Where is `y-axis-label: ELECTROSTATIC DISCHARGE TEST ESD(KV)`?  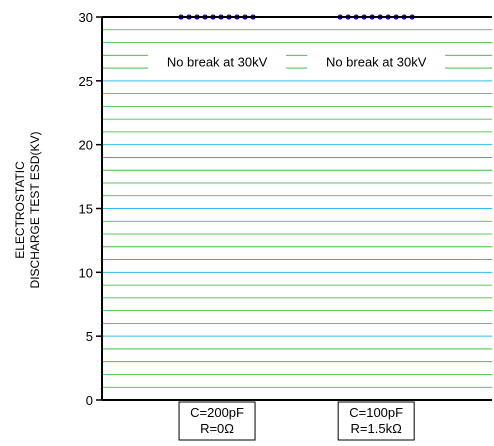 y-axis-label: ELECTROSTATIC DISCHARGE TEST ESD(KV) is located at coordinates (27, 210).